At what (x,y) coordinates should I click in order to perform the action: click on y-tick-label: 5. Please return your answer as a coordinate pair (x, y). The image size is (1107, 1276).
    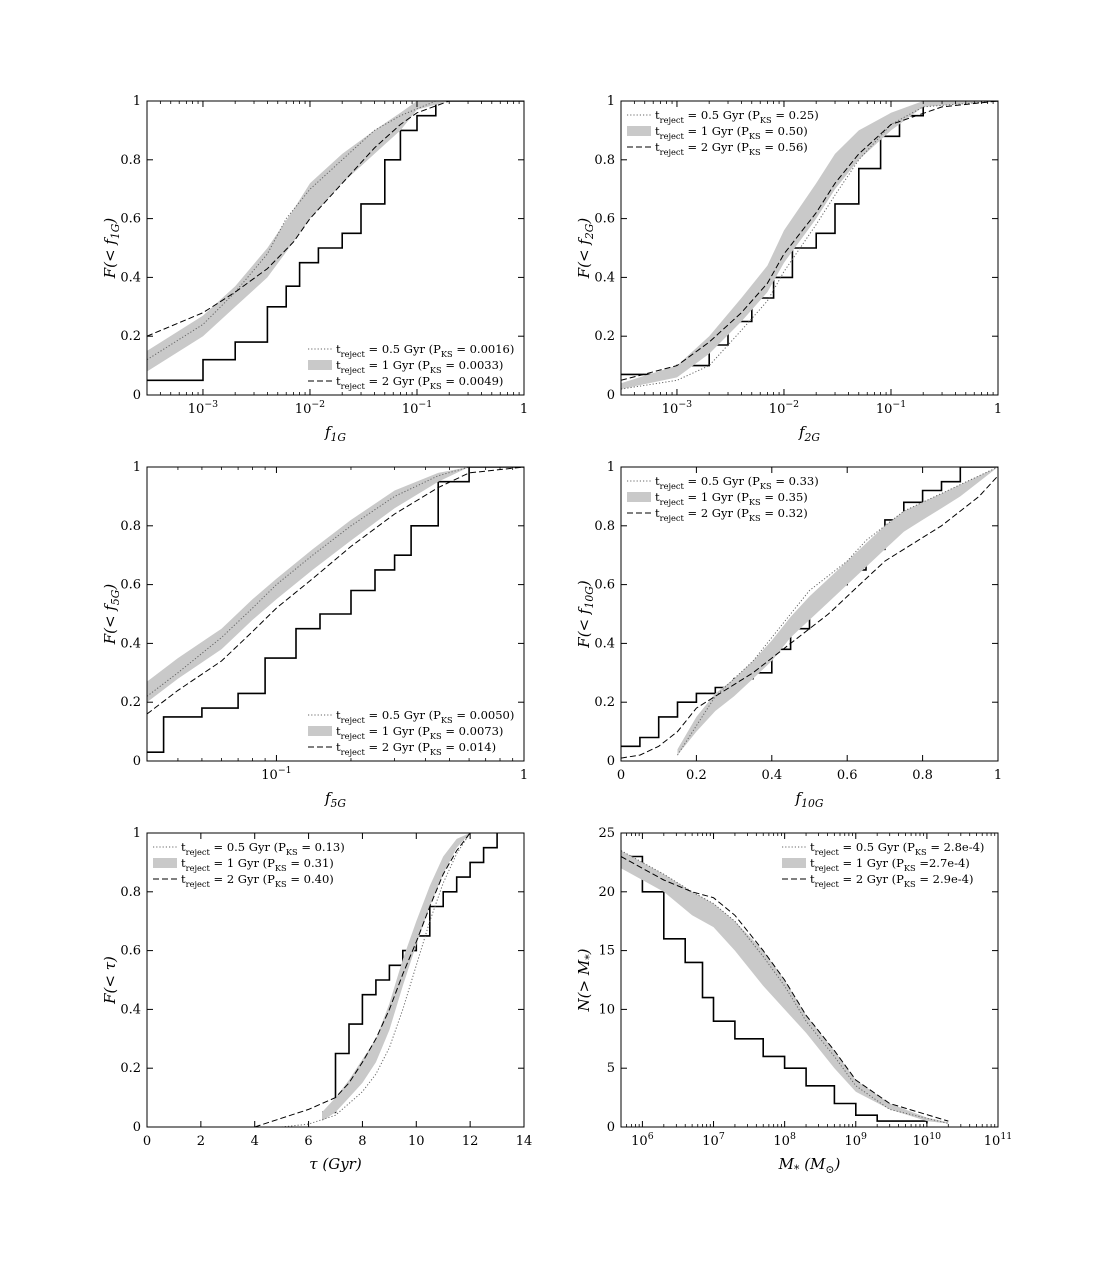
    Looking at the image, I should click on (611, 1068).